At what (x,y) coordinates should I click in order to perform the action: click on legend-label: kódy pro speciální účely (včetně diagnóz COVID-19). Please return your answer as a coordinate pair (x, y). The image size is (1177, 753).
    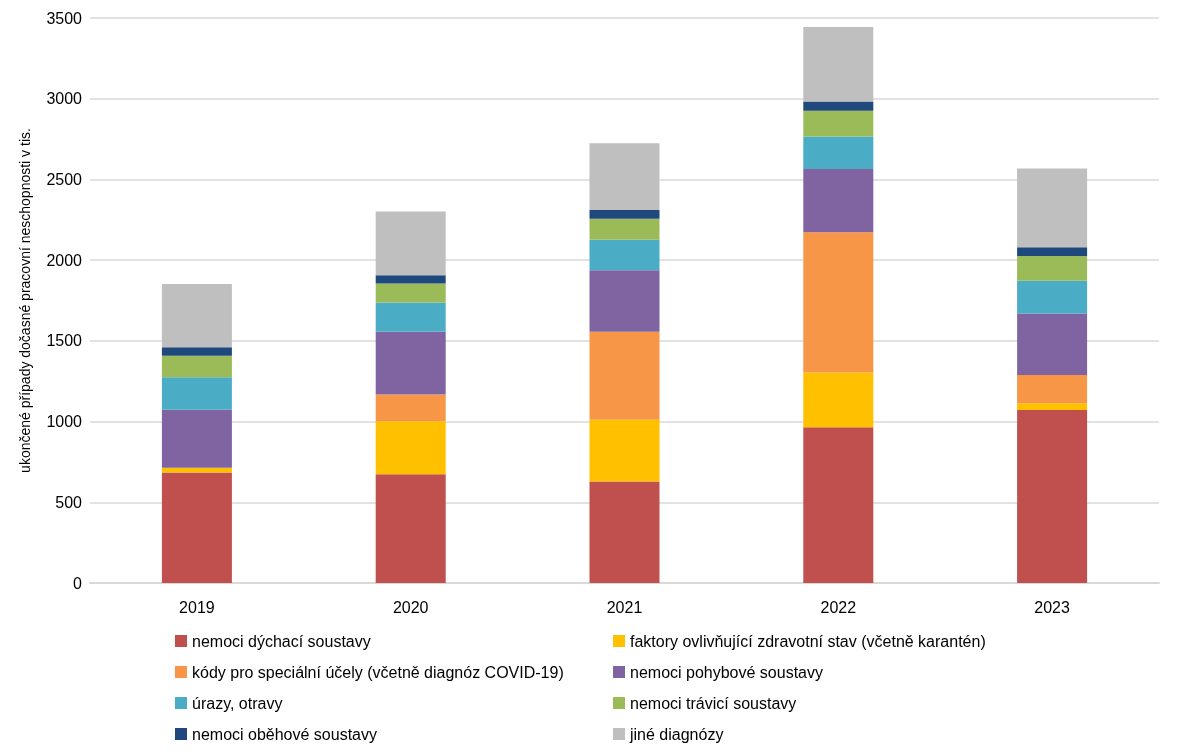
    Looking at the image, I should click on (378, 672).